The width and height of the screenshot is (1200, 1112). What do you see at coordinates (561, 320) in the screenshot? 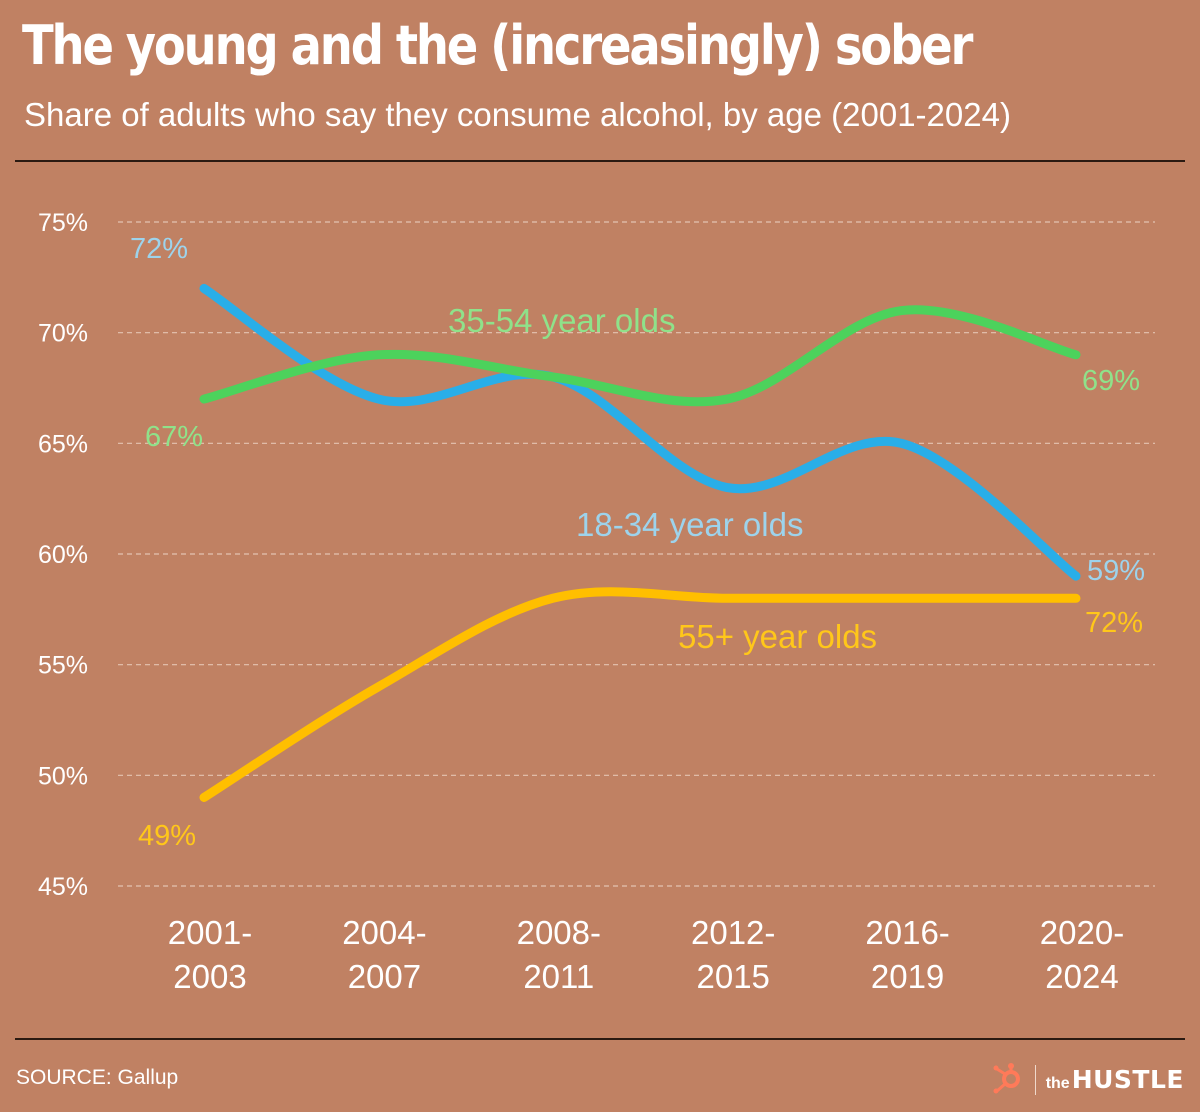
I see `series-name-35-54: 35-54 year olds` at bounding box center [561, 320].